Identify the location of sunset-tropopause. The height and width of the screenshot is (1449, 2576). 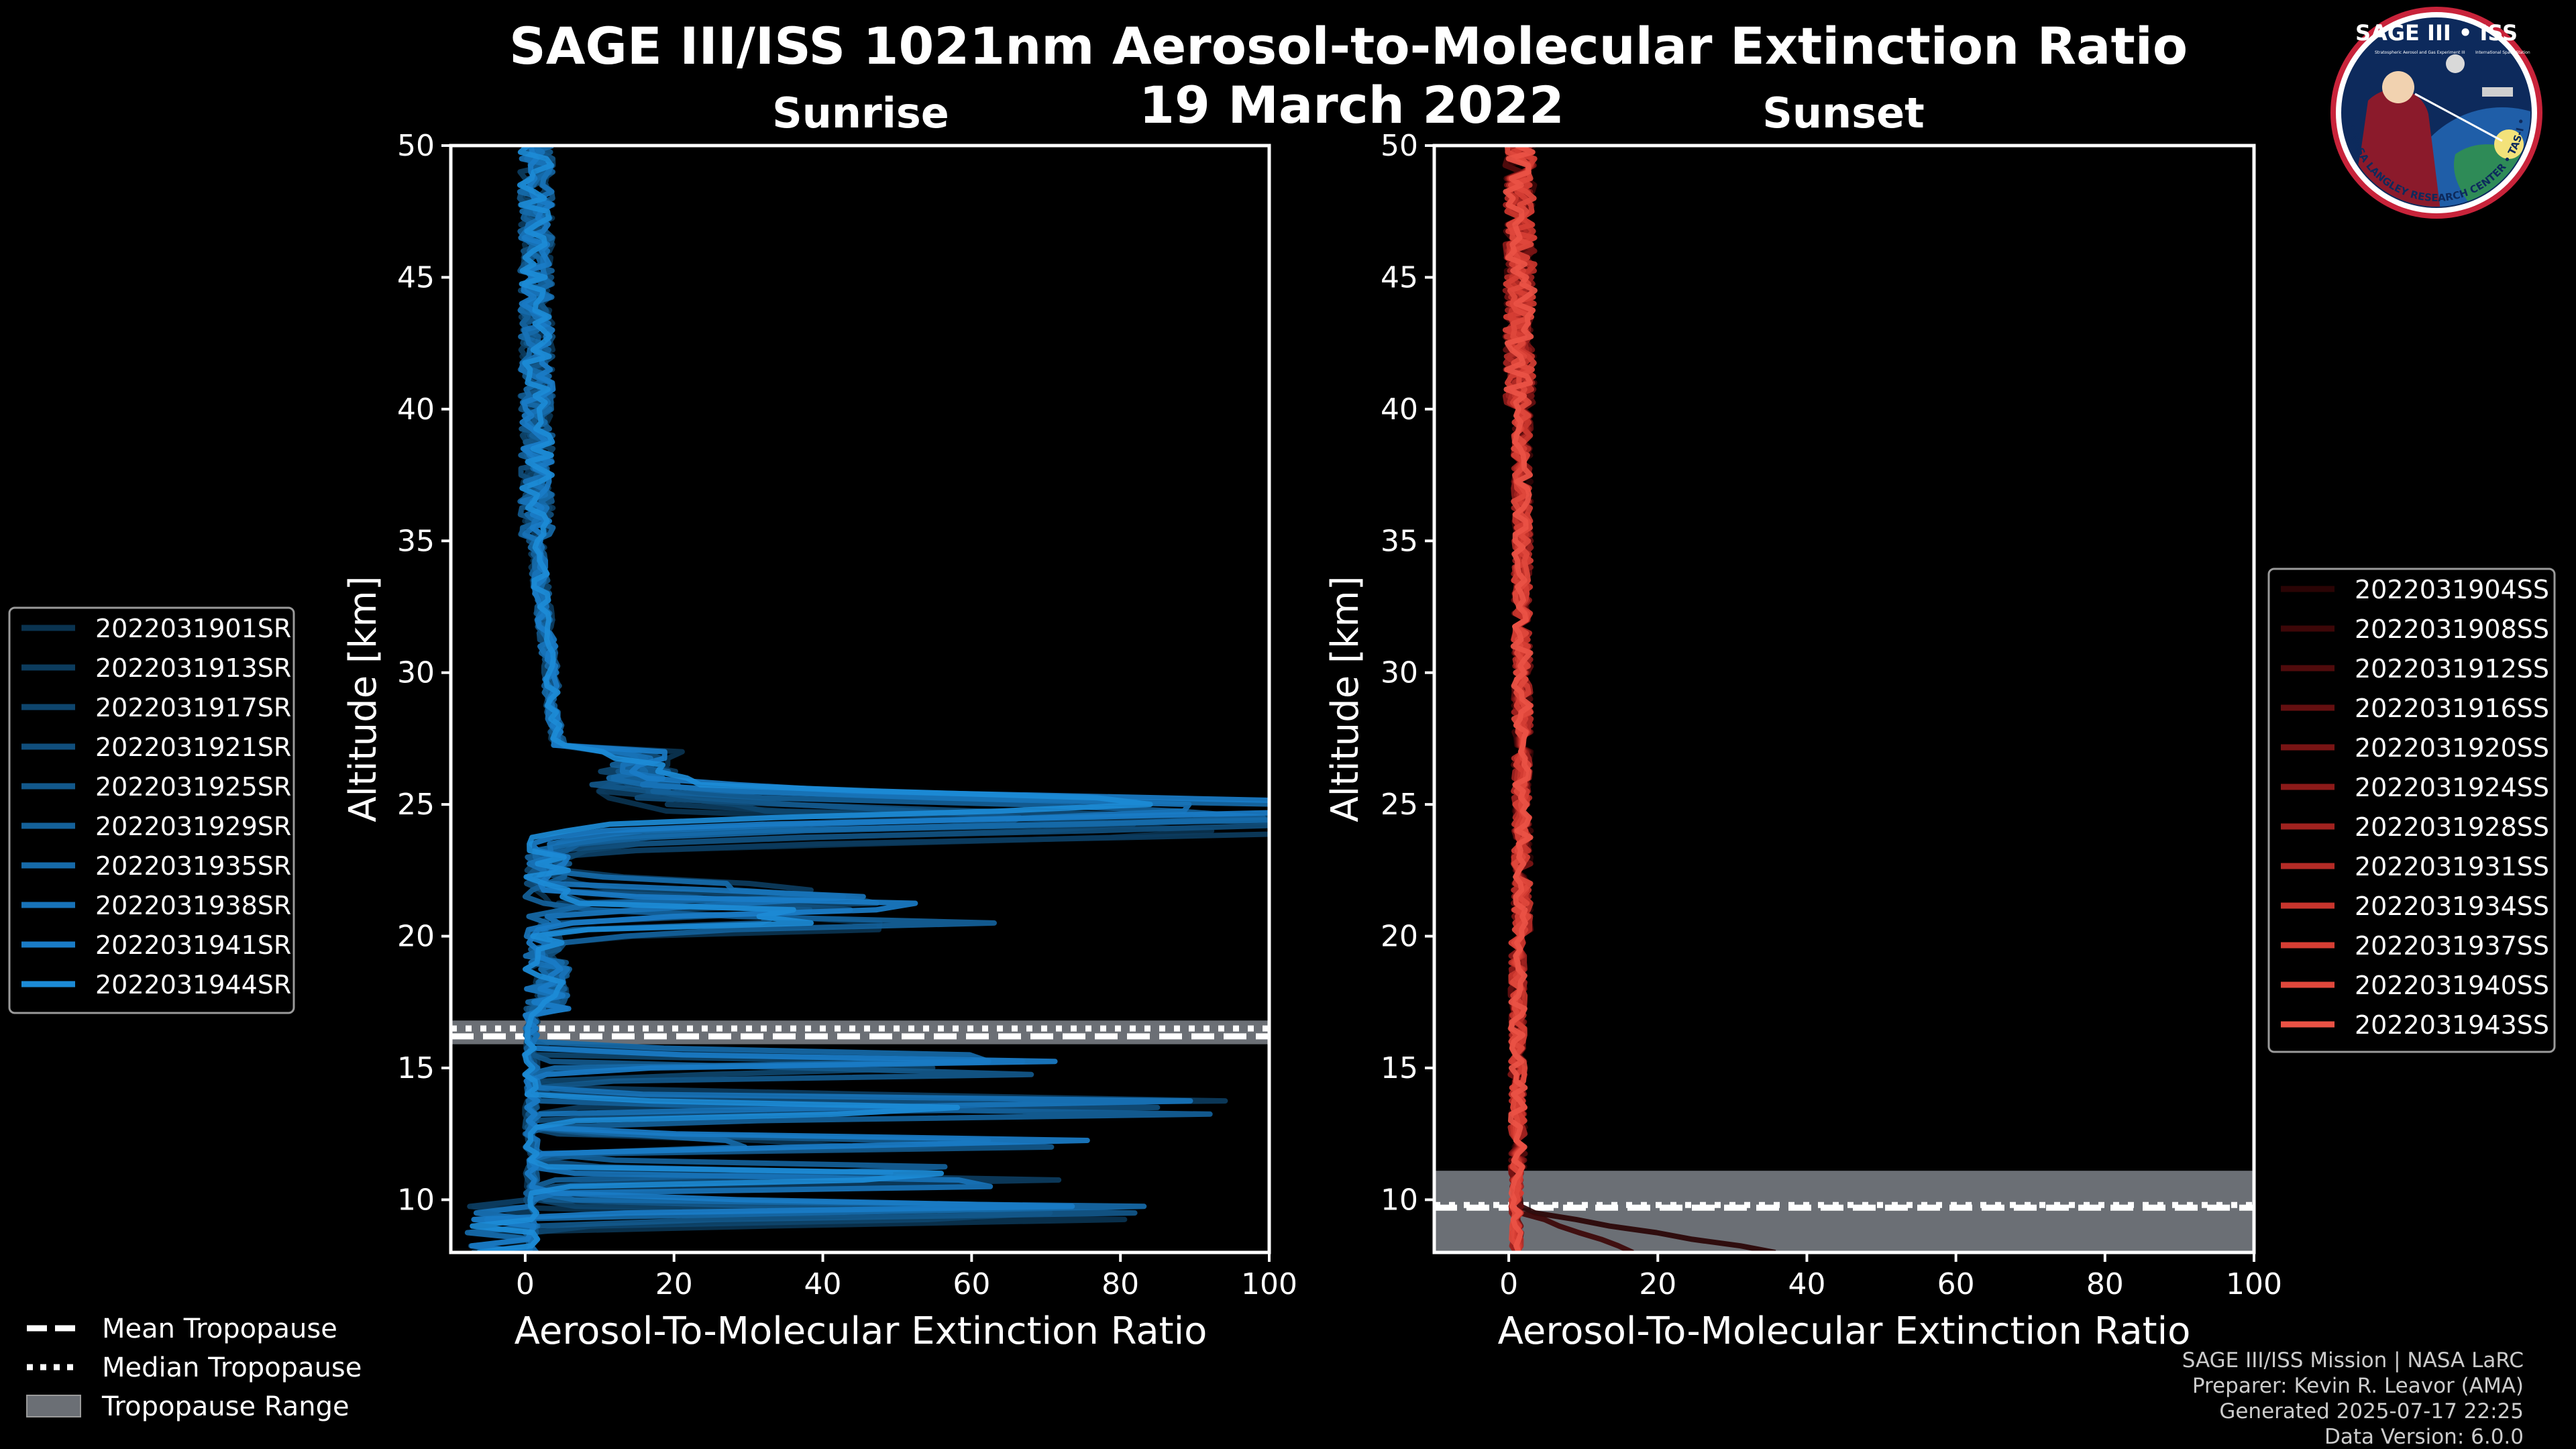
(1844, 1211).